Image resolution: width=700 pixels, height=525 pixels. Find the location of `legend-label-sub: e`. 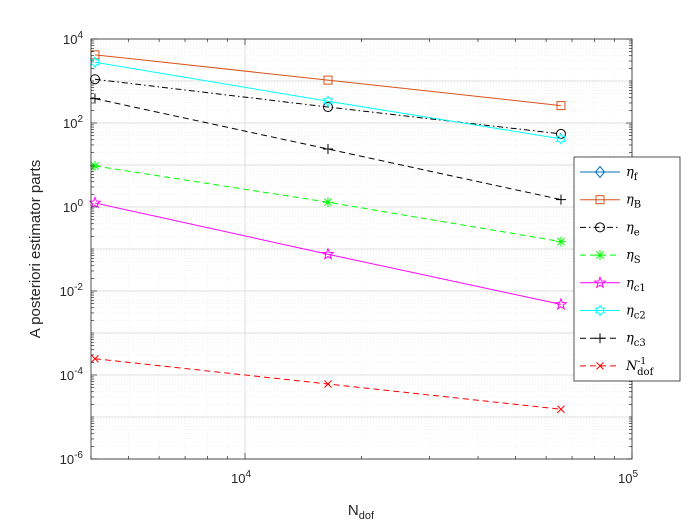

legend-label-sub: e is located at coordinates (637, 232).